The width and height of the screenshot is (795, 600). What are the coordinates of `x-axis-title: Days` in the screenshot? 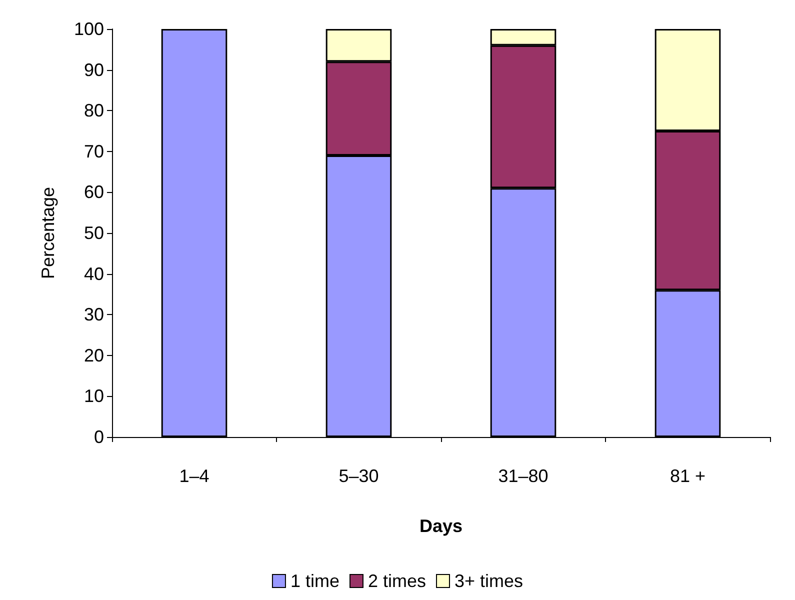 It's located at (441, 526).